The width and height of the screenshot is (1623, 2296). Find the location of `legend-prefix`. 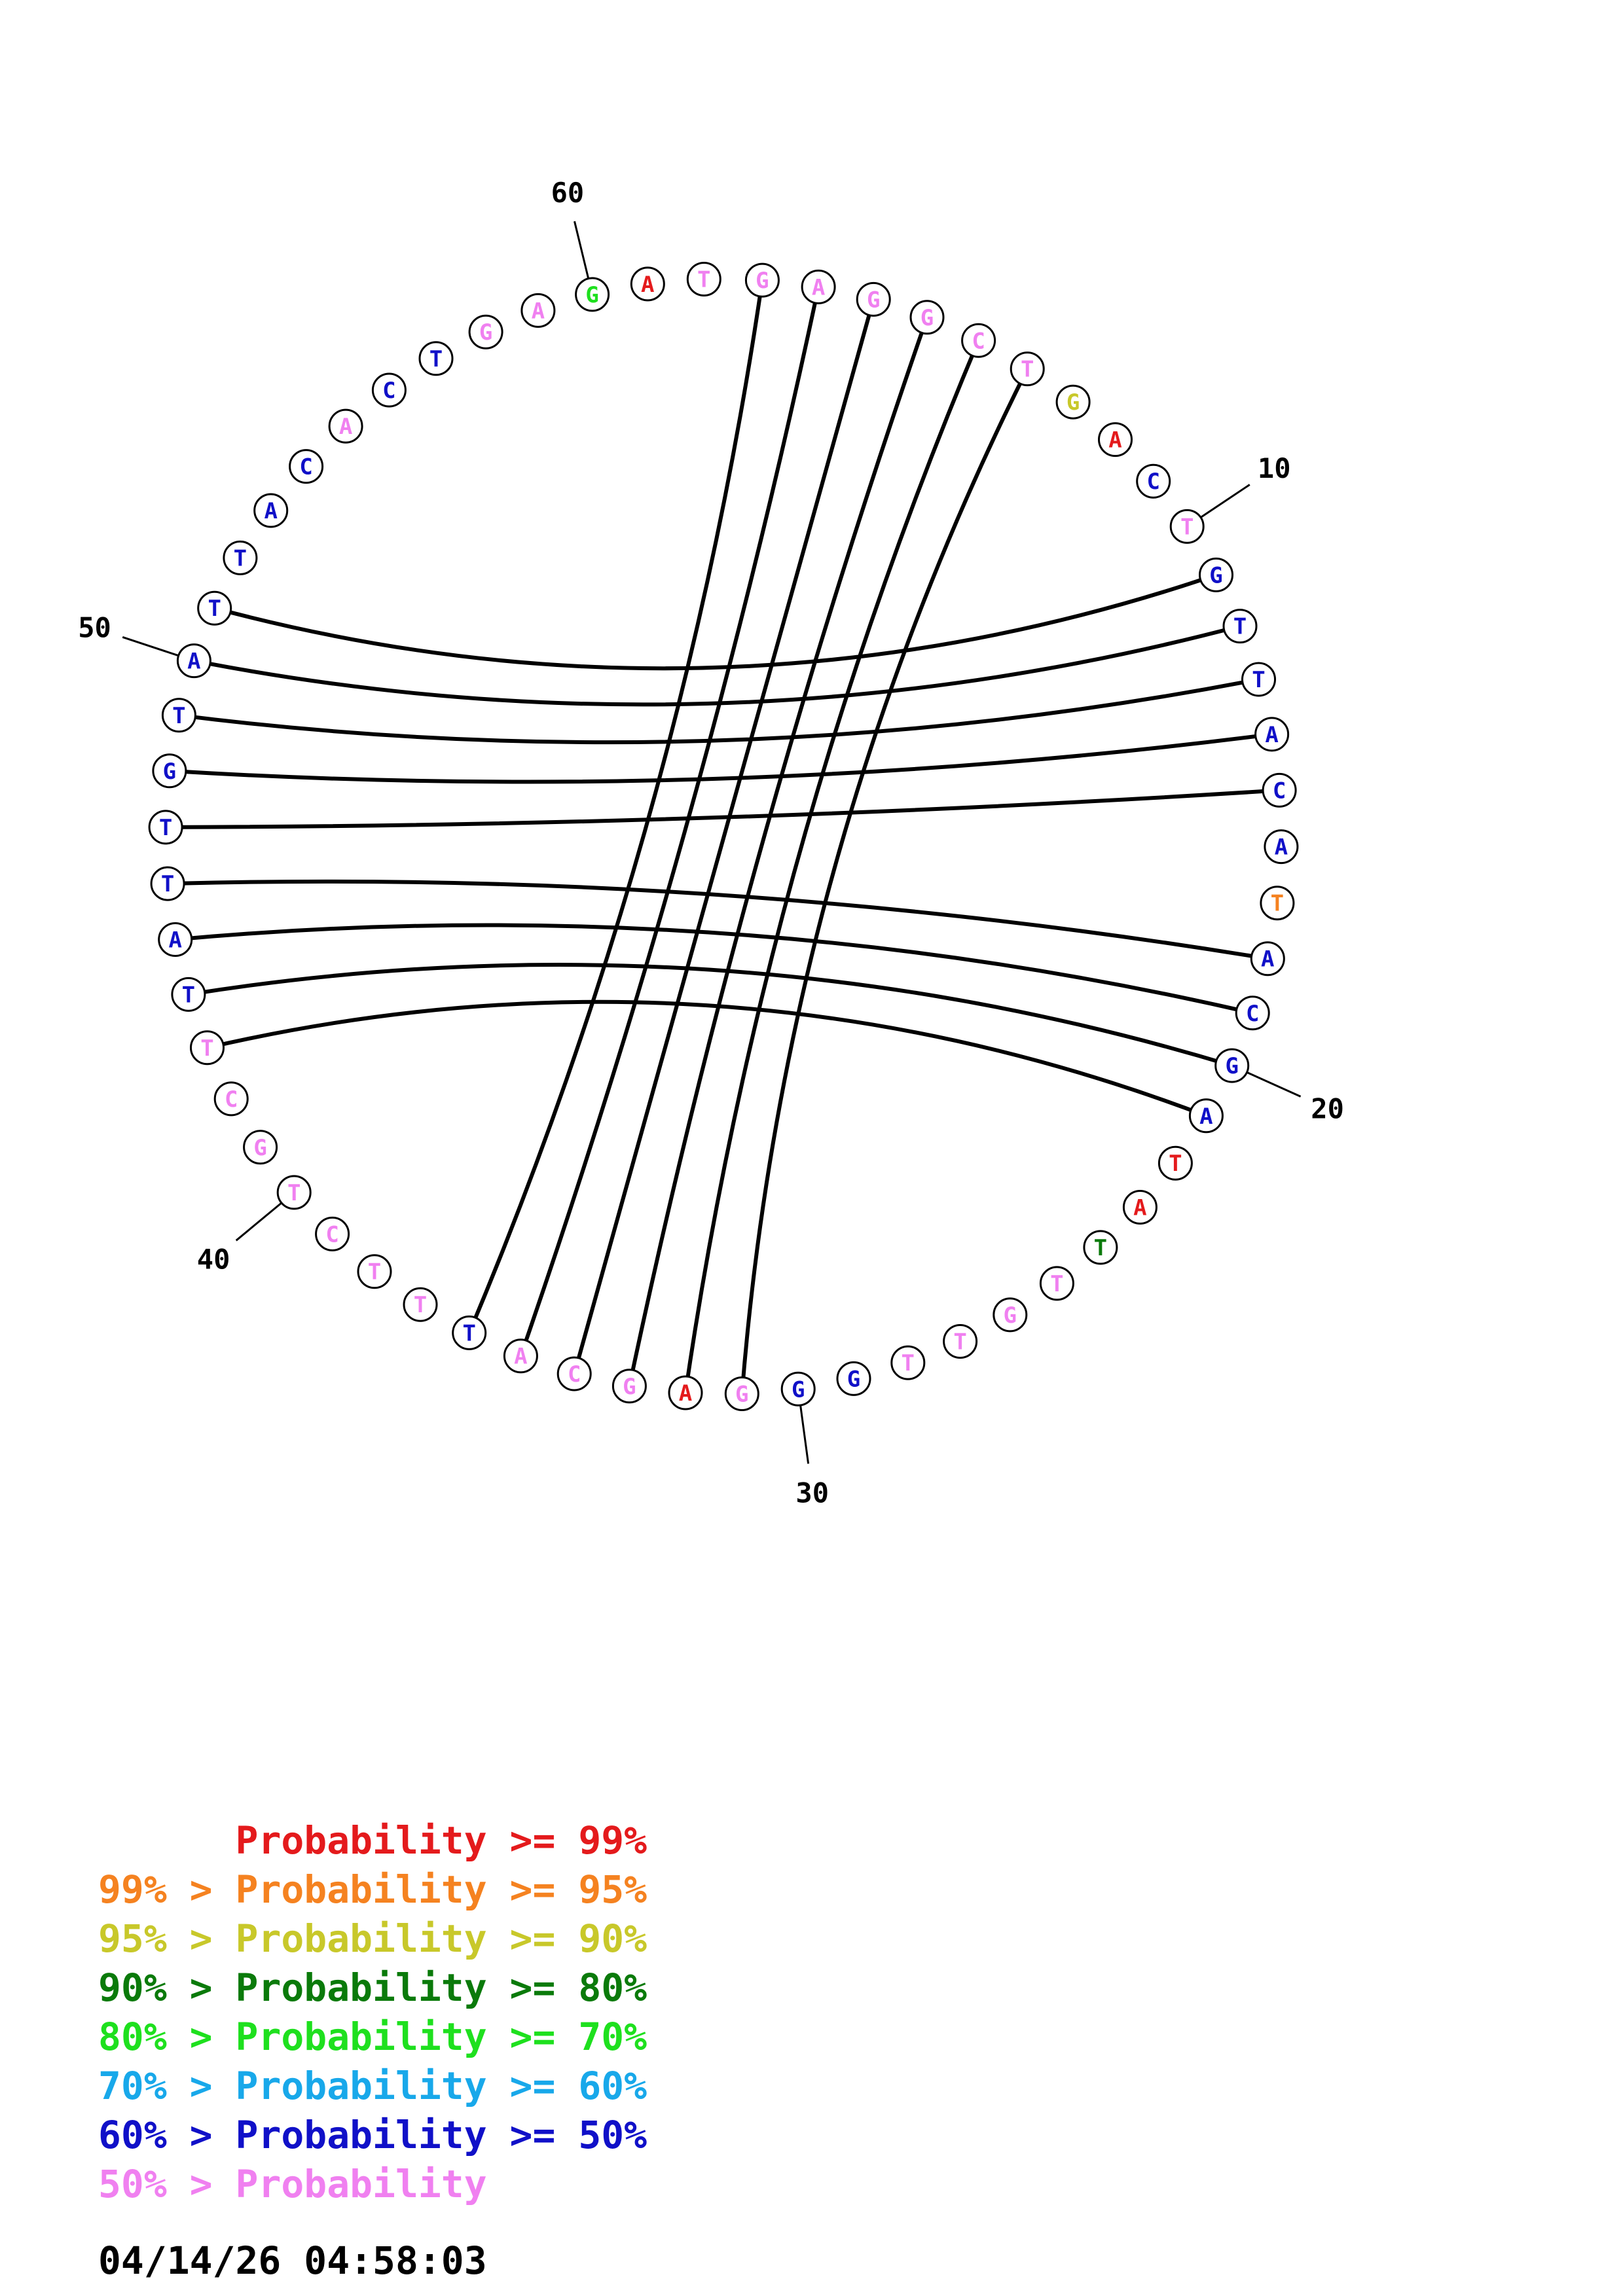

legend-prefix is located at coordinates (155, 1840).